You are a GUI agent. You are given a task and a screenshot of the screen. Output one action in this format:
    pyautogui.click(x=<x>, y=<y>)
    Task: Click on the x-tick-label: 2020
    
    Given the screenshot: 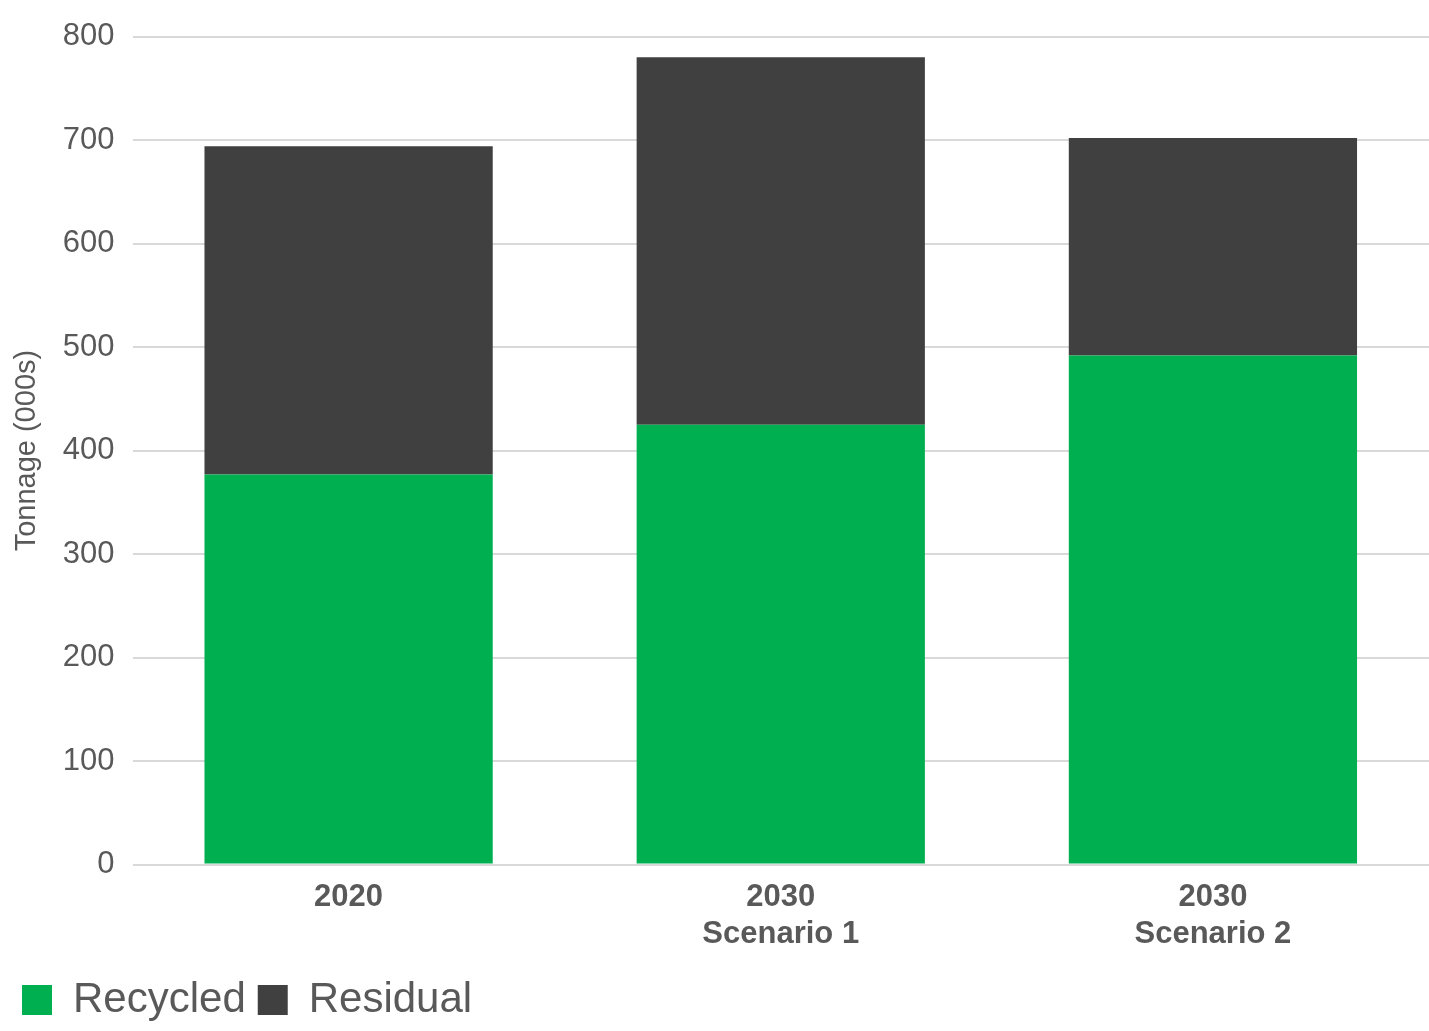 What is the action you would take?
    pyautogui.click(x=349, y=895)
    